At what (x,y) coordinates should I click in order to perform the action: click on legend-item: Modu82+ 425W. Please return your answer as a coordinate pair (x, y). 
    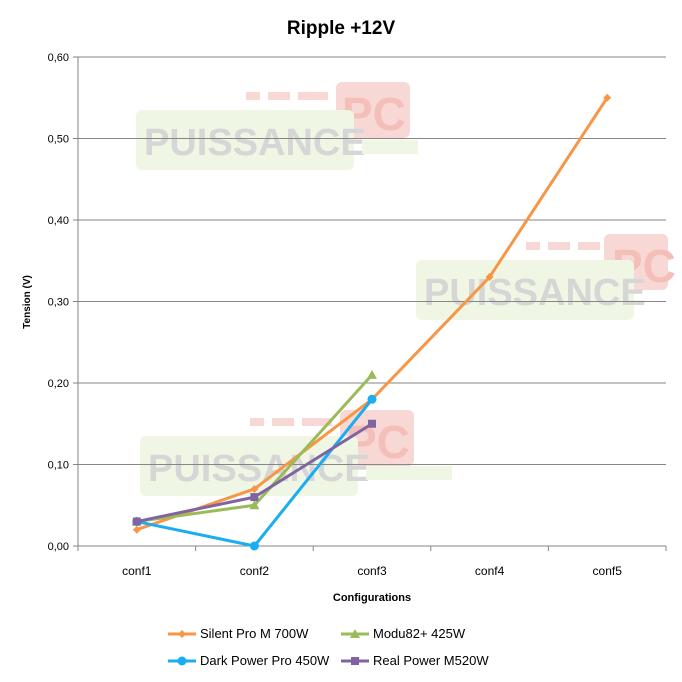
    Looking at the image, I should click on (403, 633).